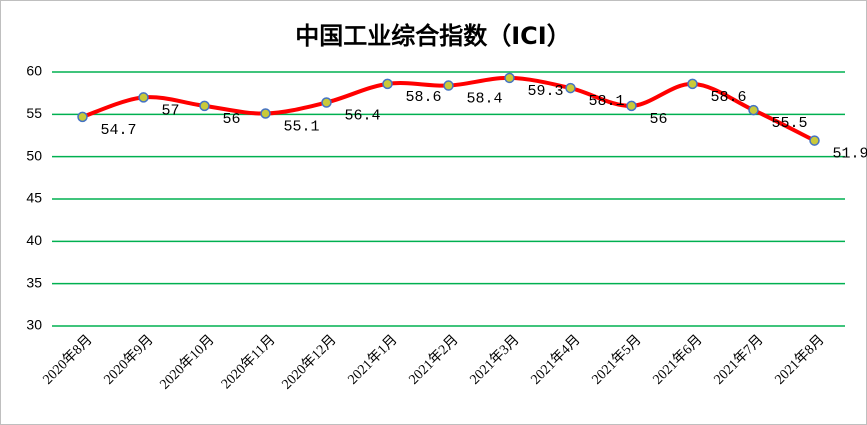 Image resolution: width=867 pixels, height=425 pixels. I want to click on y-tick-label: 35, so click(34, 282).